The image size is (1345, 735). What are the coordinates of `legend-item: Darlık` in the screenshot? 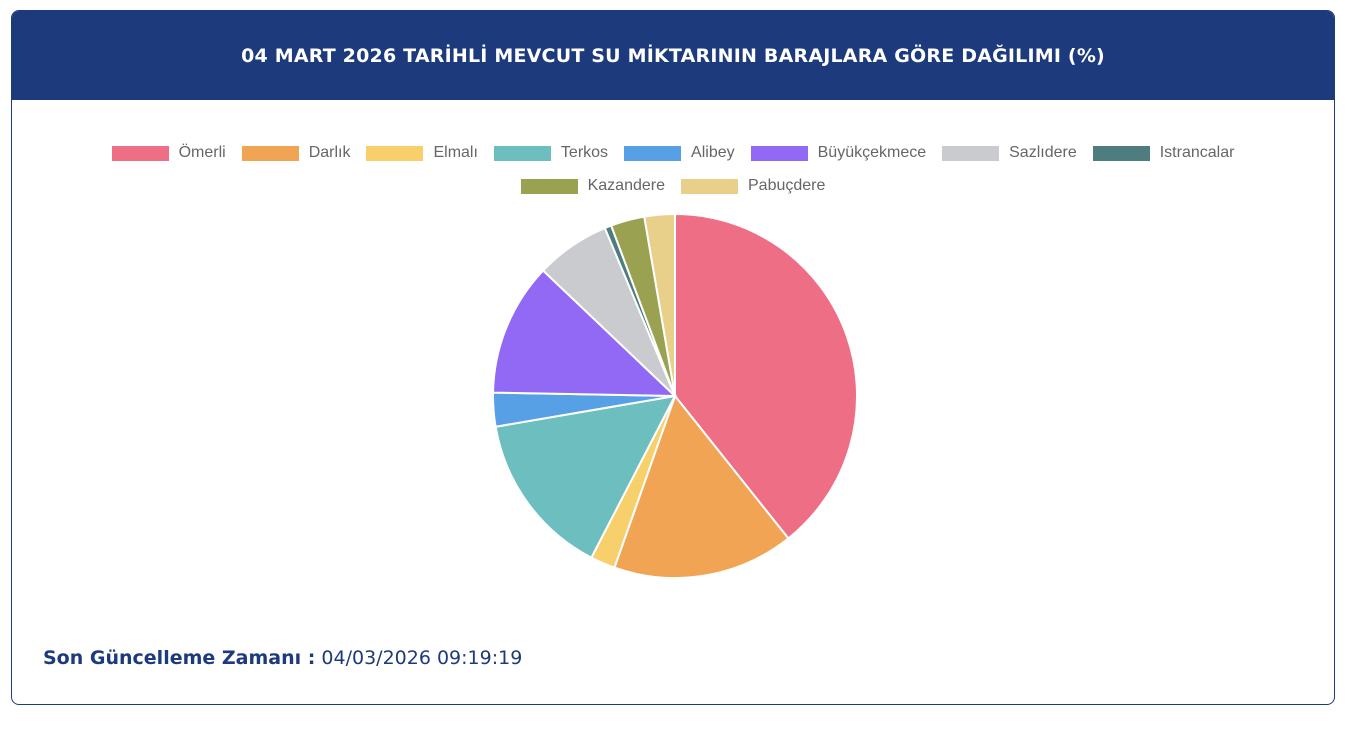 It's located at (296, 153).